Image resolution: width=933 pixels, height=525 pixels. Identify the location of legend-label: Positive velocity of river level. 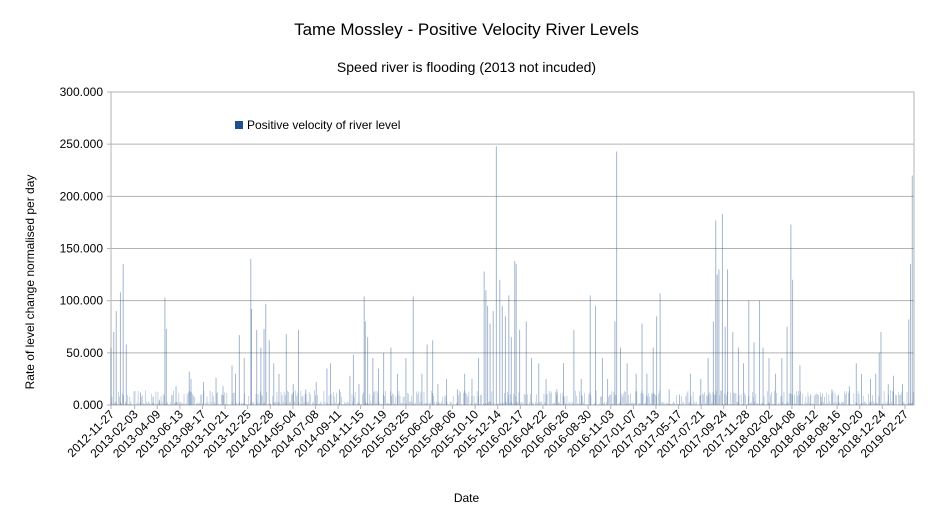
(324, 125).